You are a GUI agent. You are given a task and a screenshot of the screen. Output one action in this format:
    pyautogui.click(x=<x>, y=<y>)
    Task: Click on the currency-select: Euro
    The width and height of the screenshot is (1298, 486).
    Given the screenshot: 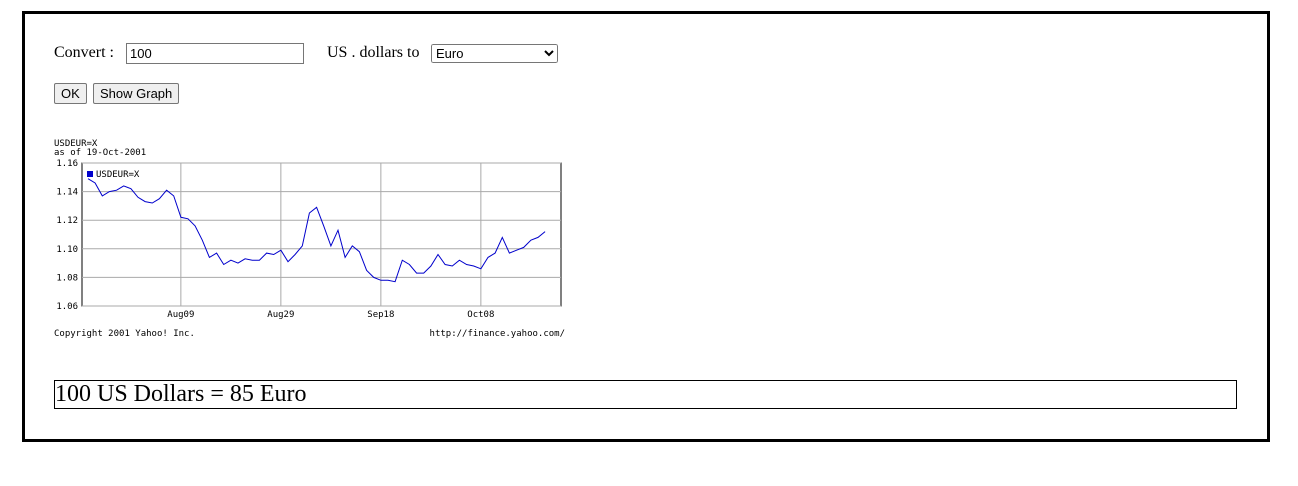 What is the action you would take?
    pyautogui.click(x=494, y=53)
    